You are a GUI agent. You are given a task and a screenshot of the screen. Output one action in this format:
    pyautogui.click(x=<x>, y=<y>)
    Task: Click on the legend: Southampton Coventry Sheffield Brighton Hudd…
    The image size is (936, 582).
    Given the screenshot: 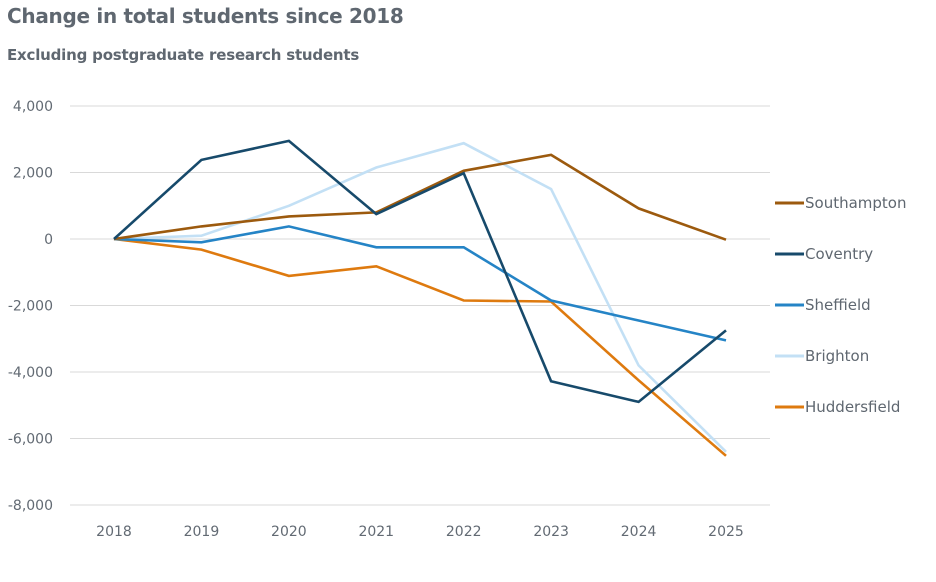 What is the action you would take?
    pyautogui.click(x=840, y=305)
    